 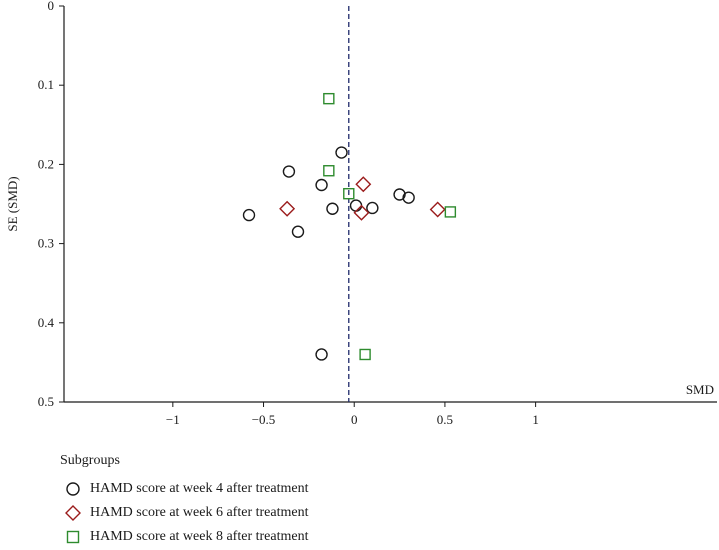 What do you see at coordinates (12, 203) in the screenshot?
I see `y-axis-title: SE (SMD)` at bounding box center [12, 203].